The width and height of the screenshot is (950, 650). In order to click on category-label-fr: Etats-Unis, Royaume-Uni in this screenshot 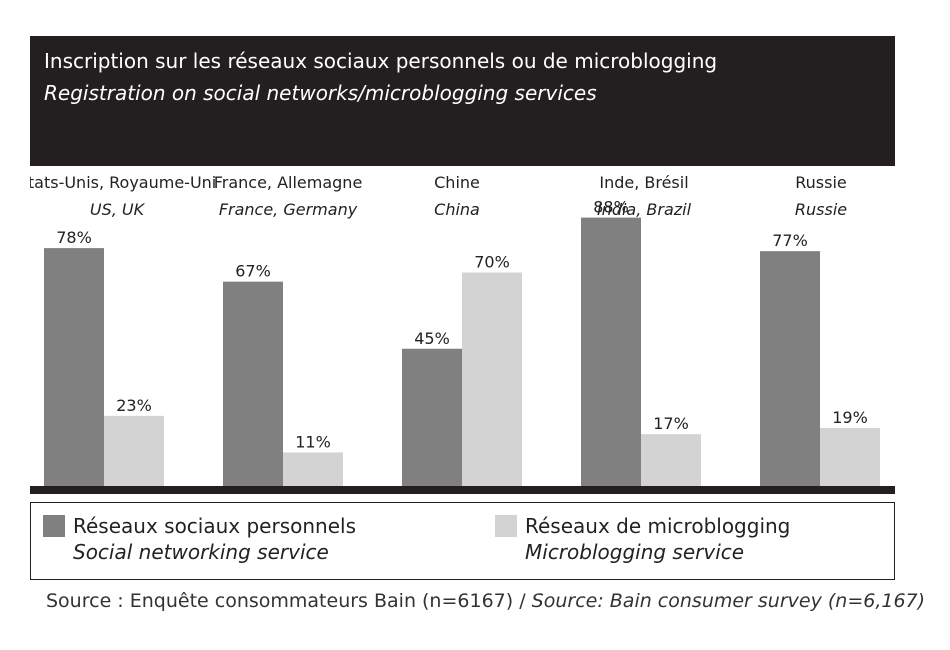, I will do `click(123, 182)`.